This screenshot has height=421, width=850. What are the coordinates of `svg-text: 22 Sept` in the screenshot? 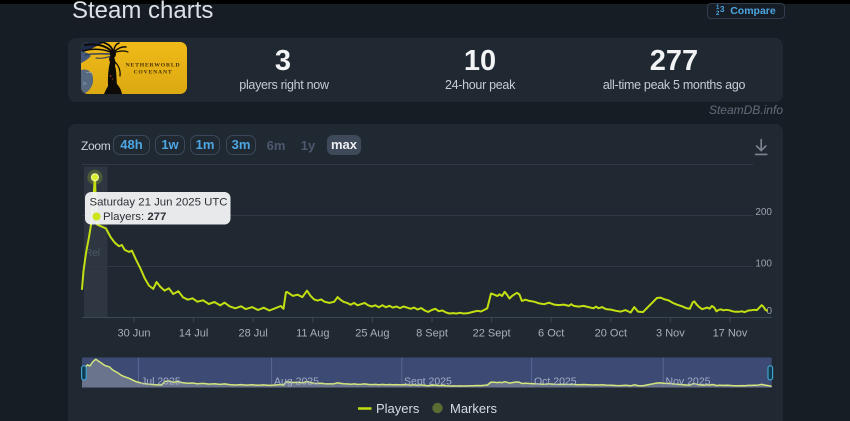 It's located at (492, 334).